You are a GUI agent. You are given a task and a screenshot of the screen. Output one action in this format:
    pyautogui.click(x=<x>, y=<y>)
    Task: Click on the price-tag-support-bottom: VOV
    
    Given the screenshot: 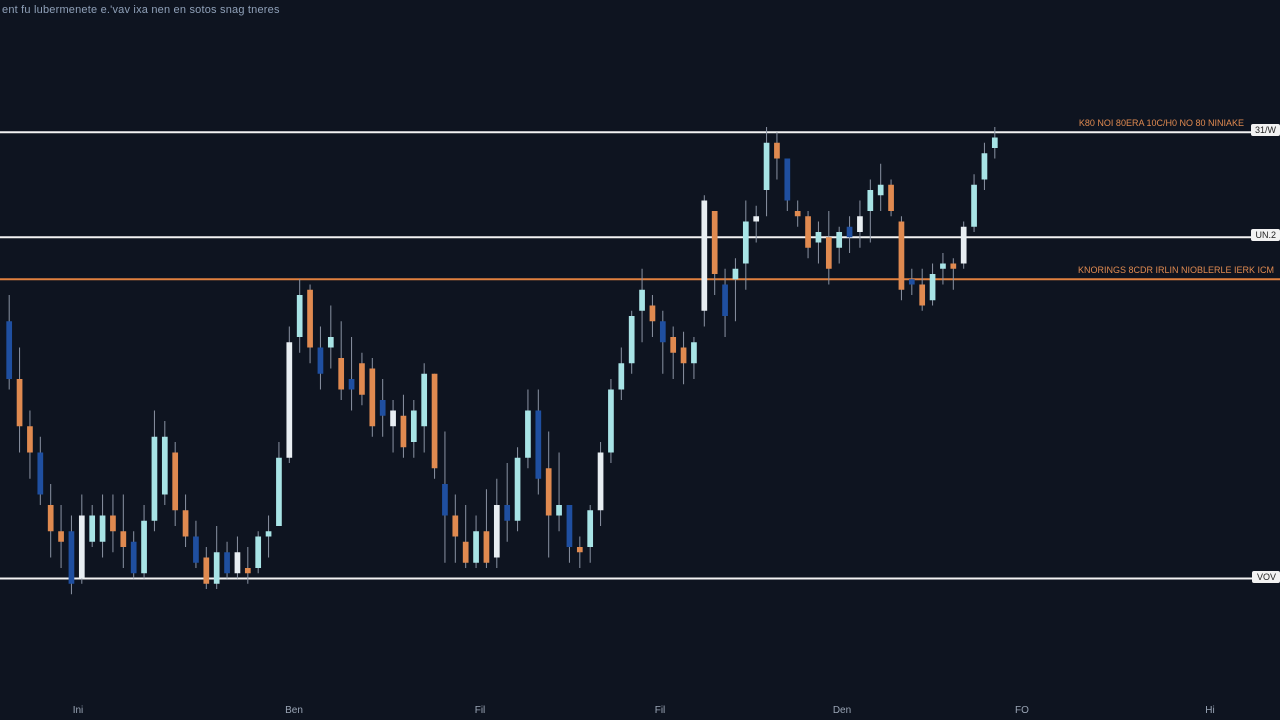 What is the action you would take?
    pyautogui.click(x=1266, y=576)
    